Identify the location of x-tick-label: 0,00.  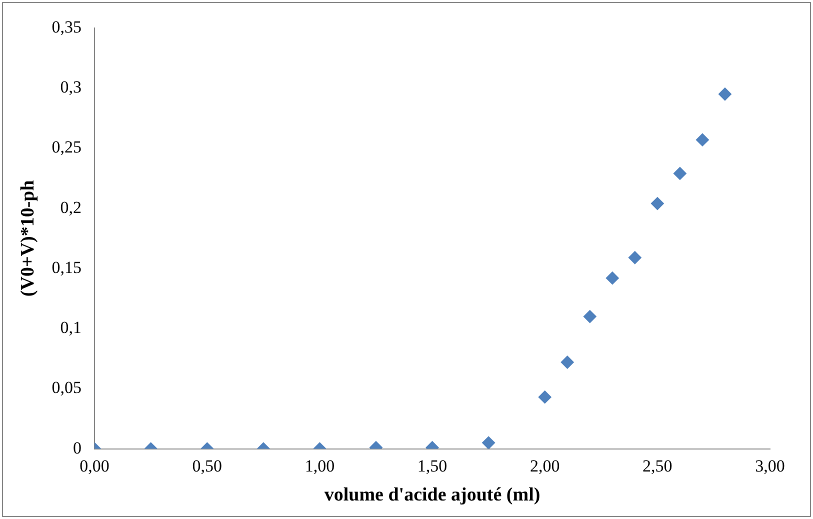
(95, 466).